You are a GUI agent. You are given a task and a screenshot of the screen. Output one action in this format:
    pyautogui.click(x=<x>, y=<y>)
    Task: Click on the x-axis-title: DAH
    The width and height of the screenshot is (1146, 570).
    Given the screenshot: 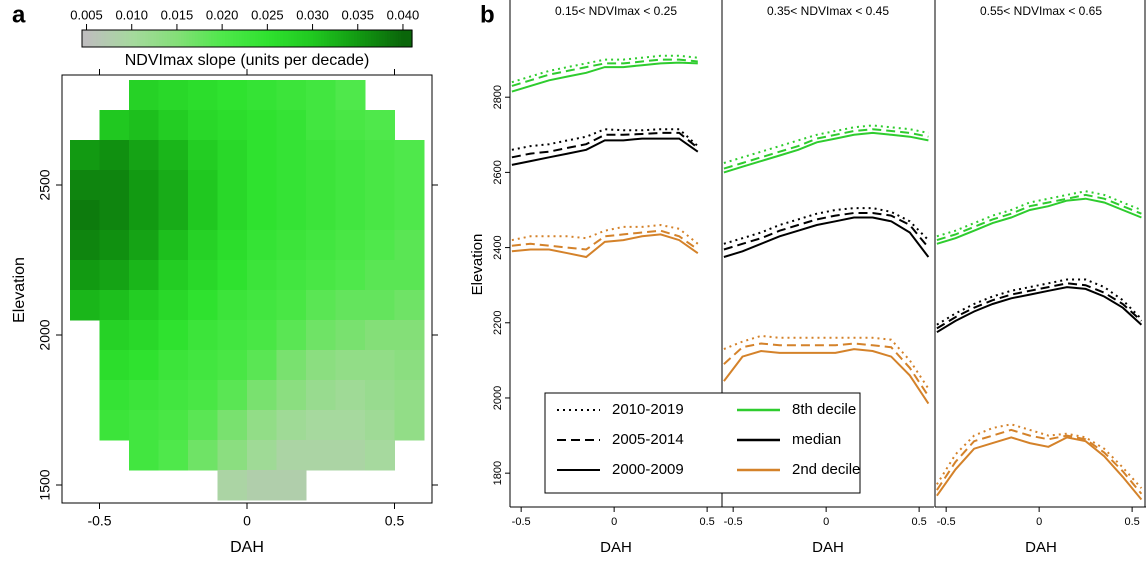 What is the action you would take?
    pyautogui.click(x=828, y=547)
    